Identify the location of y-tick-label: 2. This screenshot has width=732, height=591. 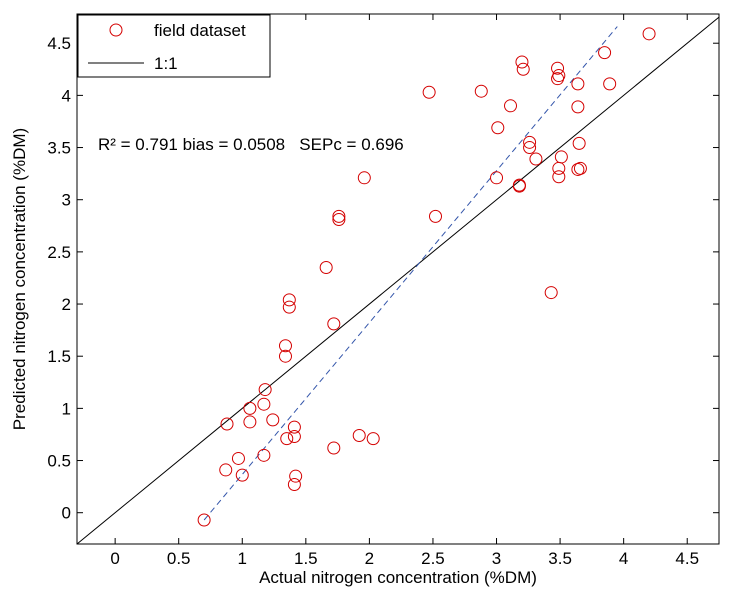
(66, 304).